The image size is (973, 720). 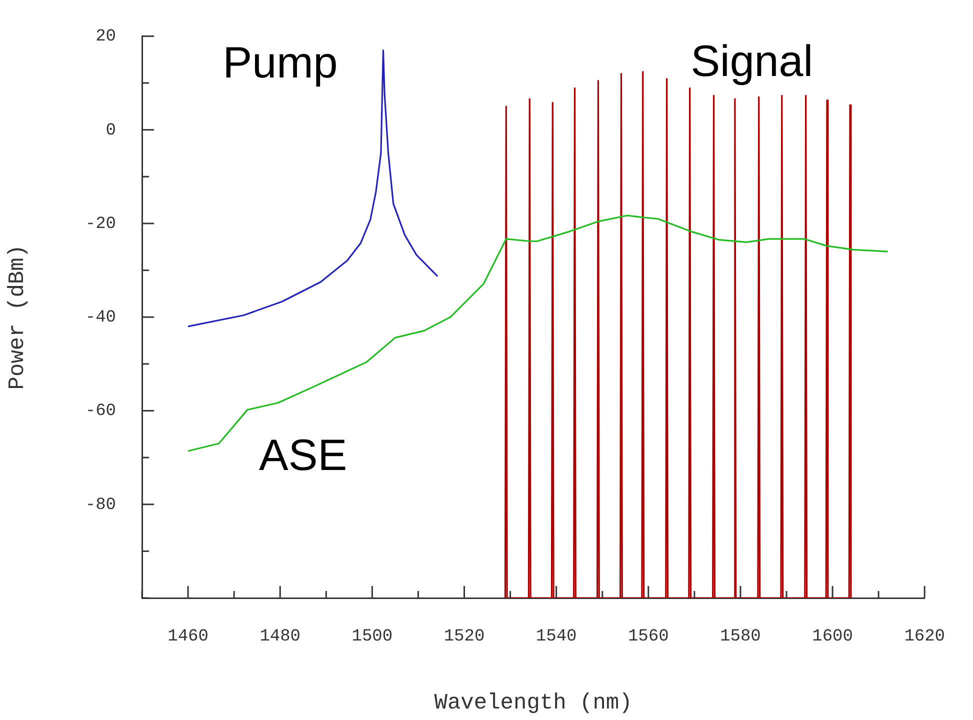 I want to click on x-tick-label: 1460, so click(x=188, y=637).